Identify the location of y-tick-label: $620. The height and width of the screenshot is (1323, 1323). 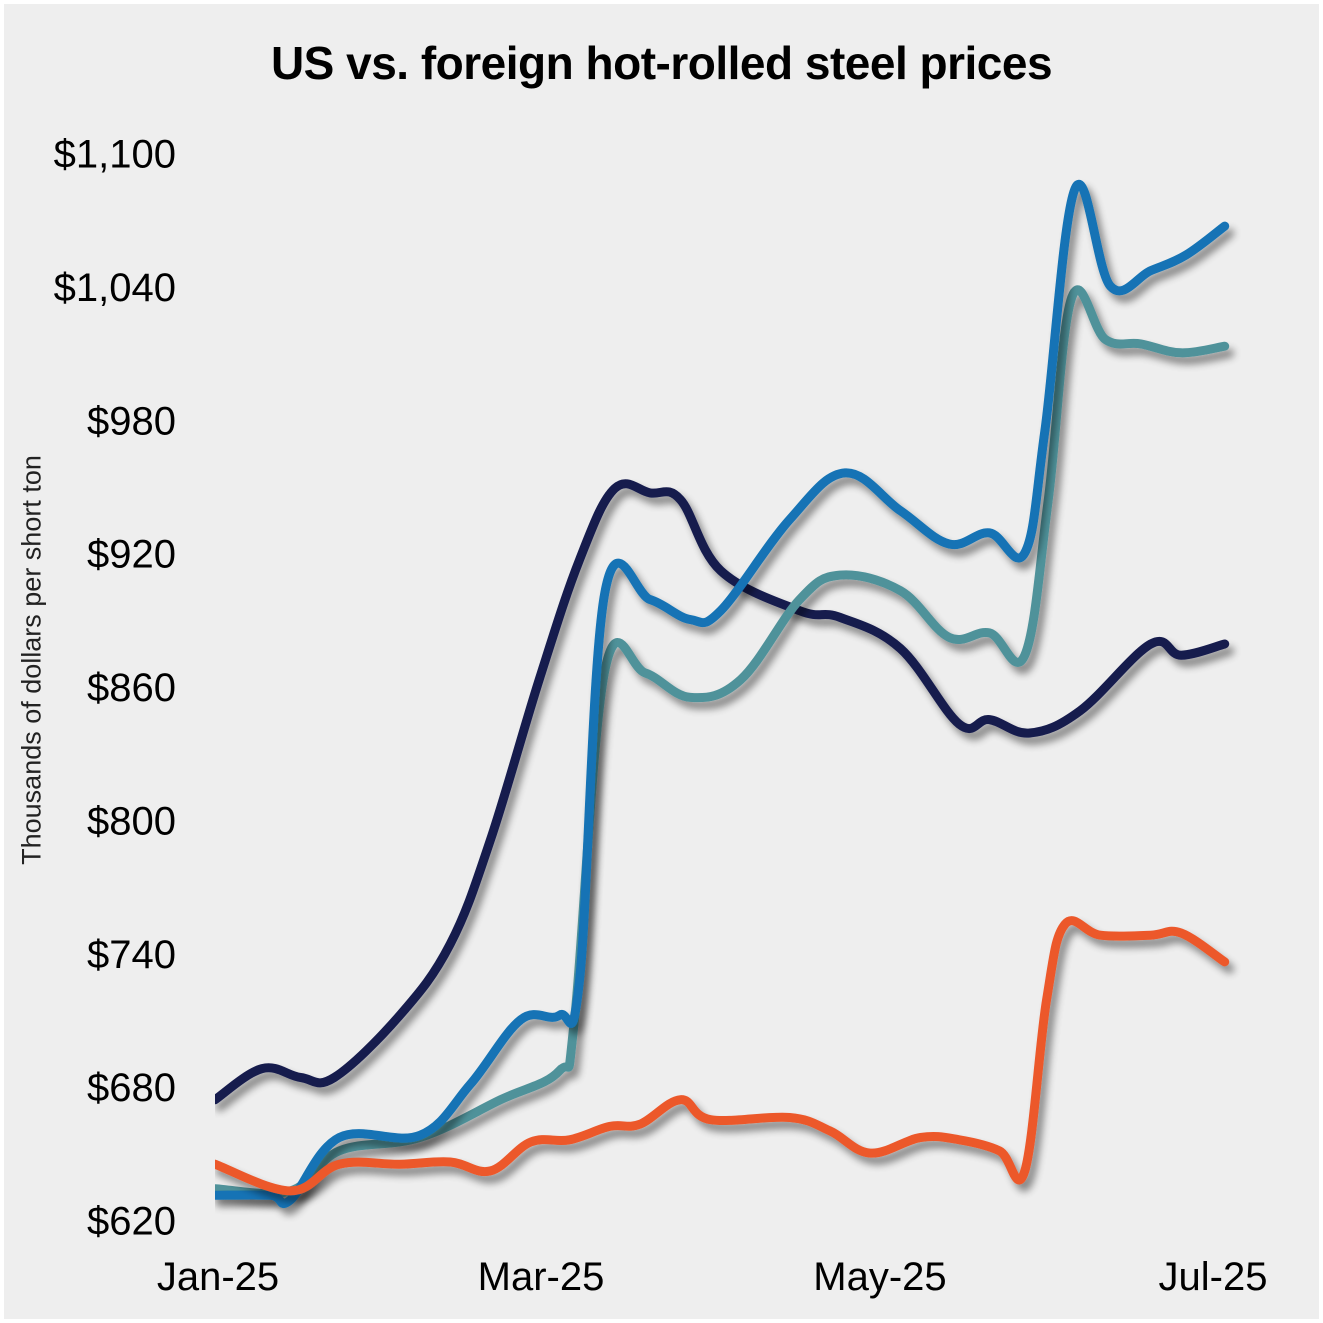
(131, 1222).